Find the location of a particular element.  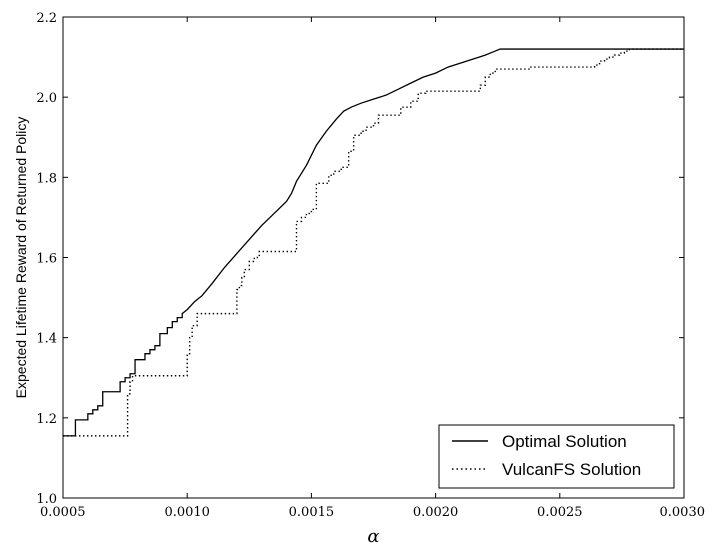

y-tick-label: 1.0 is located at coordinates (46, 499).